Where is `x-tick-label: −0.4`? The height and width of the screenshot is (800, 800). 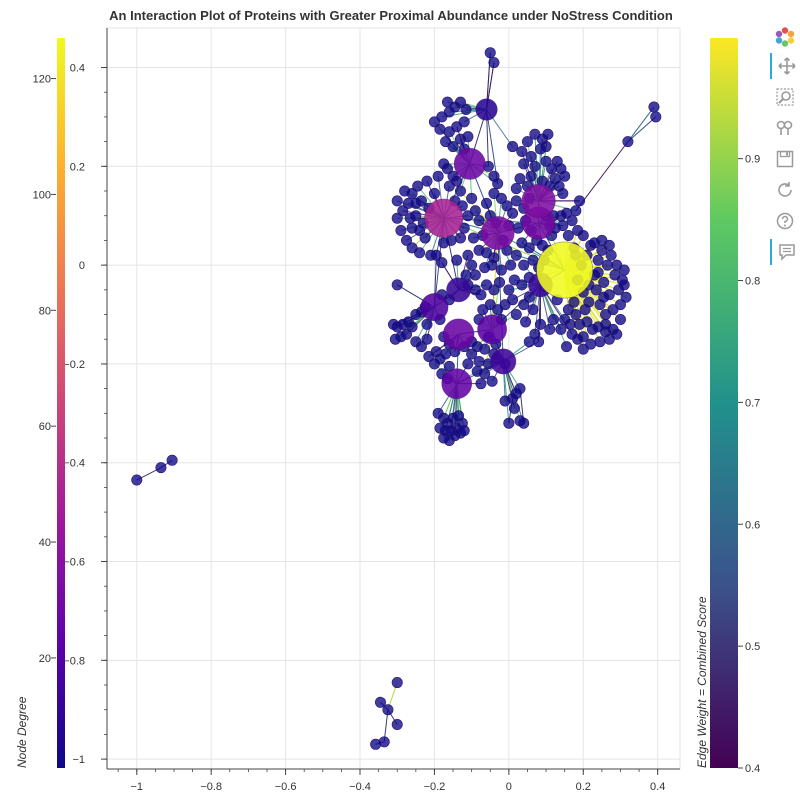
x-tick-label: −0.4 is located at coordinates (360, 787).